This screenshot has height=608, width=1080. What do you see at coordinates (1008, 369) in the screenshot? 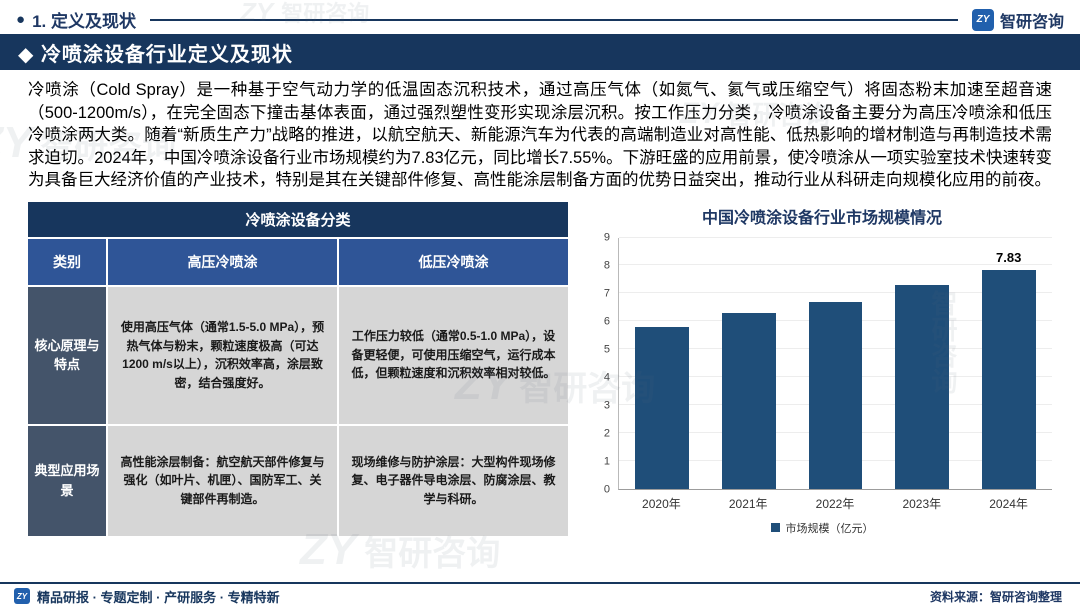
I see `bar: 7.83` at bounding box center [1008, 369].